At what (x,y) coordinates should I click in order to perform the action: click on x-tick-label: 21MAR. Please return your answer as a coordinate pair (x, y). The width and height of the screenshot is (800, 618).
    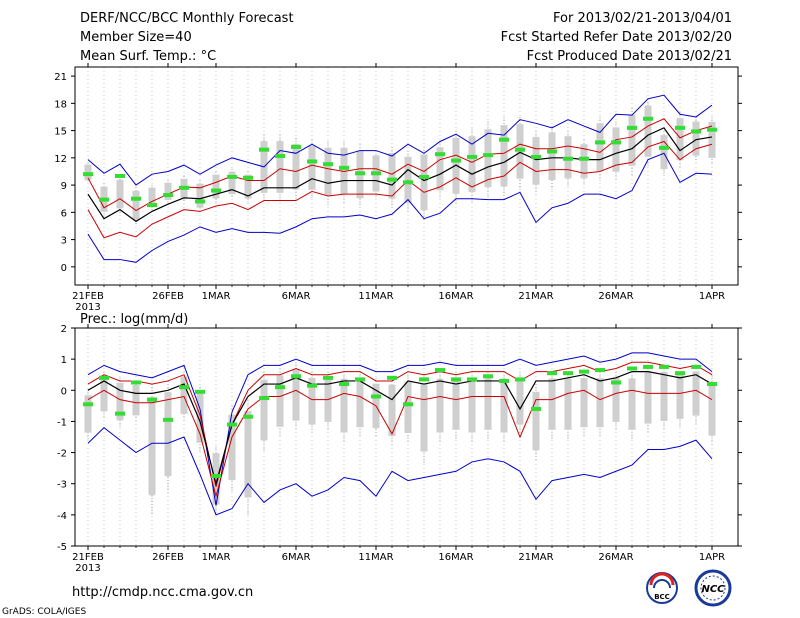
    Looking at the image, I should click on (535, 296).